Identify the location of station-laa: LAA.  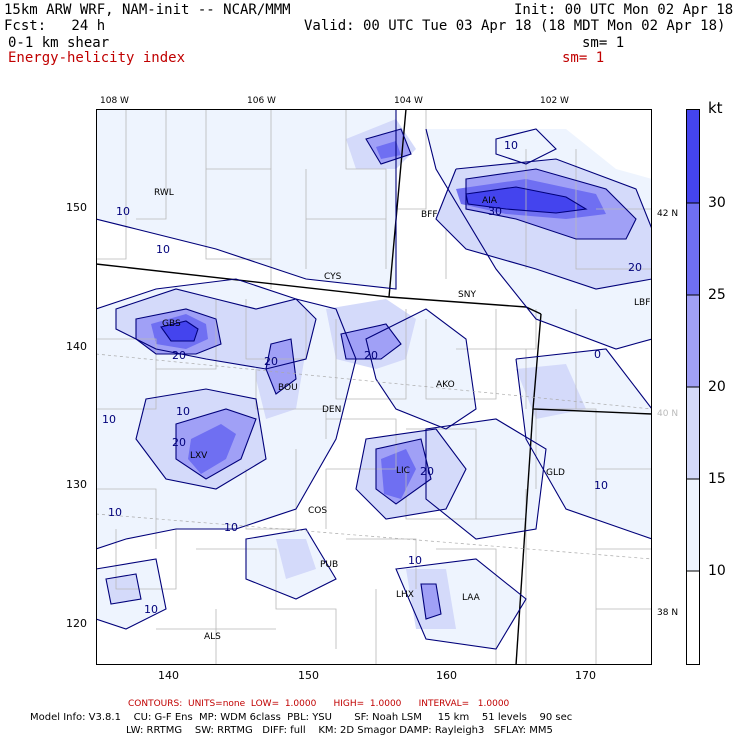
(471, 598).